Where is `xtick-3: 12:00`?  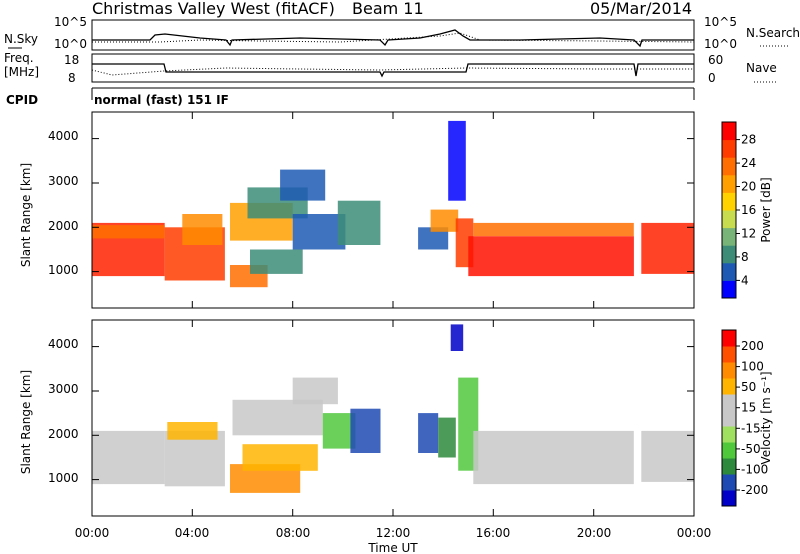 xtick-3: 12:00 is located at coordinates (393, 533).